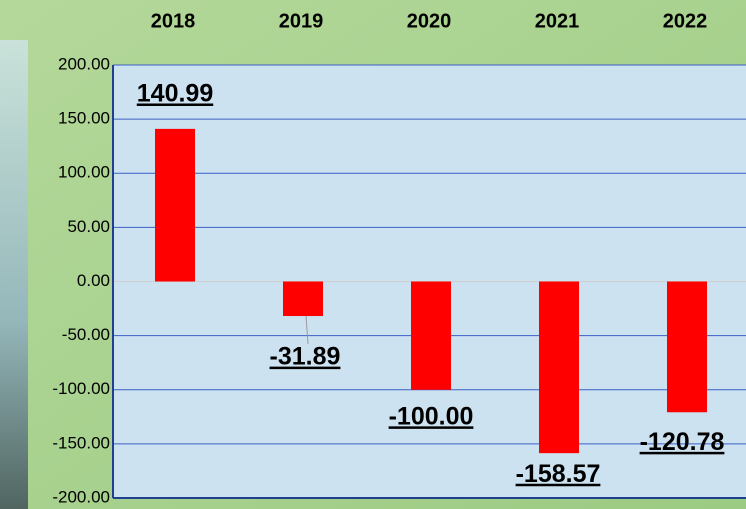 The image size is (746, 509). Describe the element at coordinates (429, 21) in the screenshot. I see `x-tick-label: 2020` at that location.